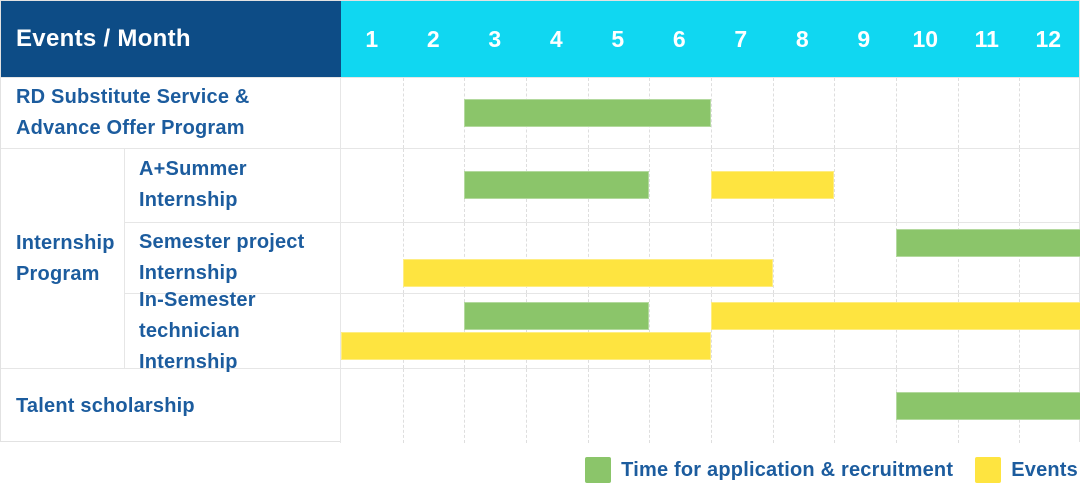  What do you see at coordinates (741, 38) in the screenshot?
I see `month-tick-7: 7` at bounding box center [741, 38].